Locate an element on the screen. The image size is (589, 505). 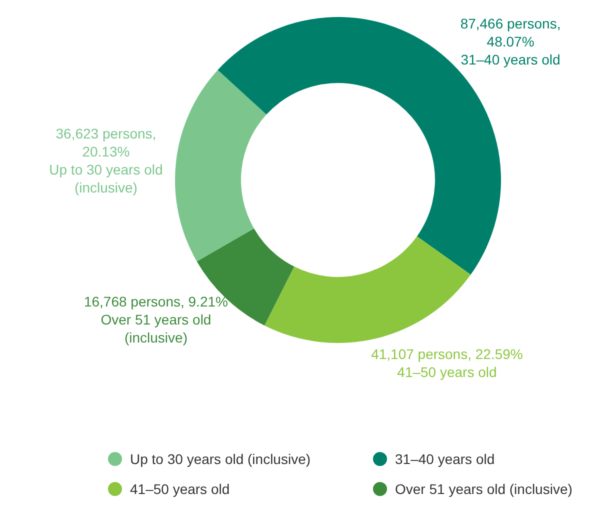
data-label: 16,768 persons, 9.21% is located at coordinates (156, 301).